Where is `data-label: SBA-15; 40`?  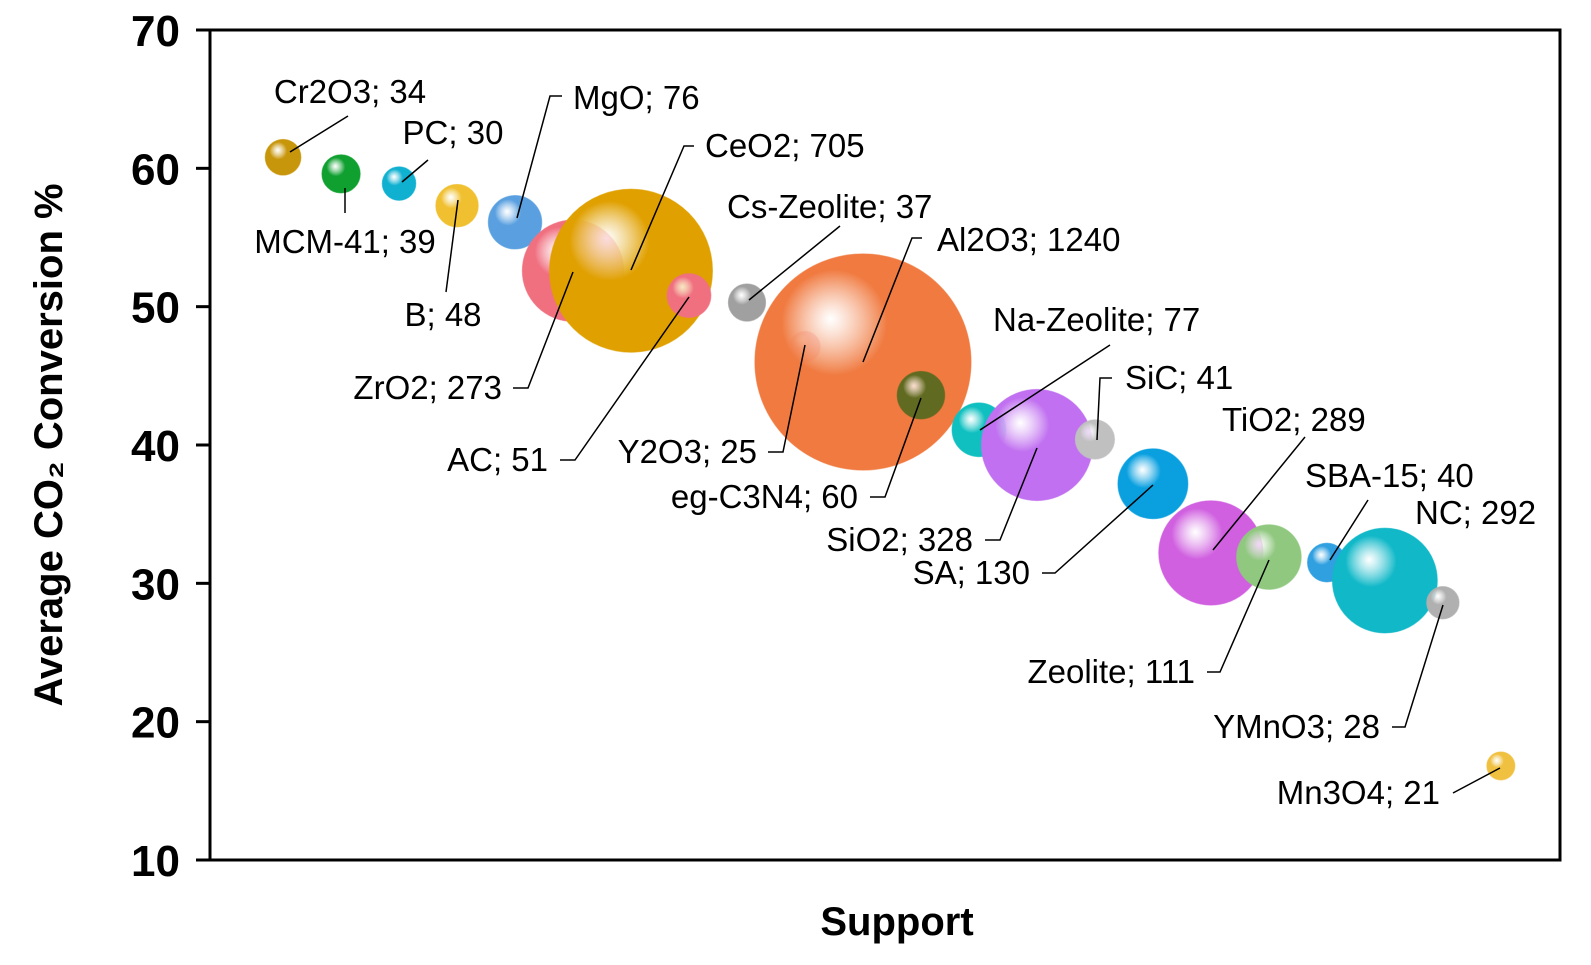 data-label: SBA-15; 40 is located at coordinates (1389, 475).